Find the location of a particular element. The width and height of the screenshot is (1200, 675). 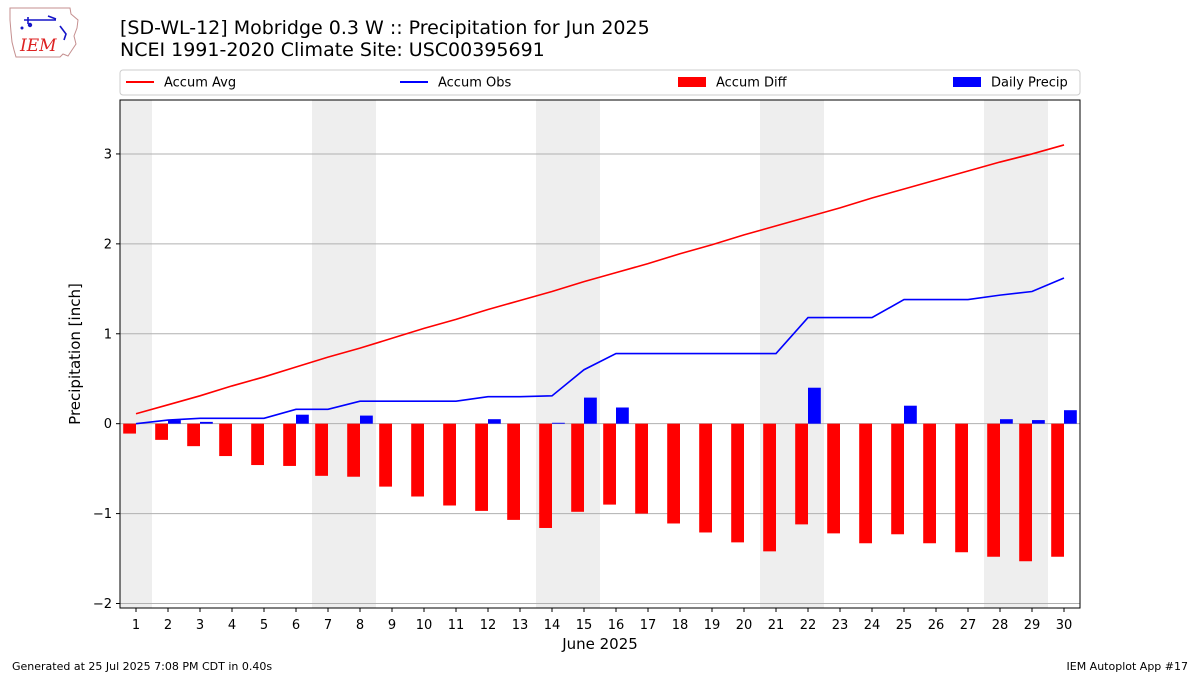

y-tick-label: −2 is located at coordinates (102, 604).